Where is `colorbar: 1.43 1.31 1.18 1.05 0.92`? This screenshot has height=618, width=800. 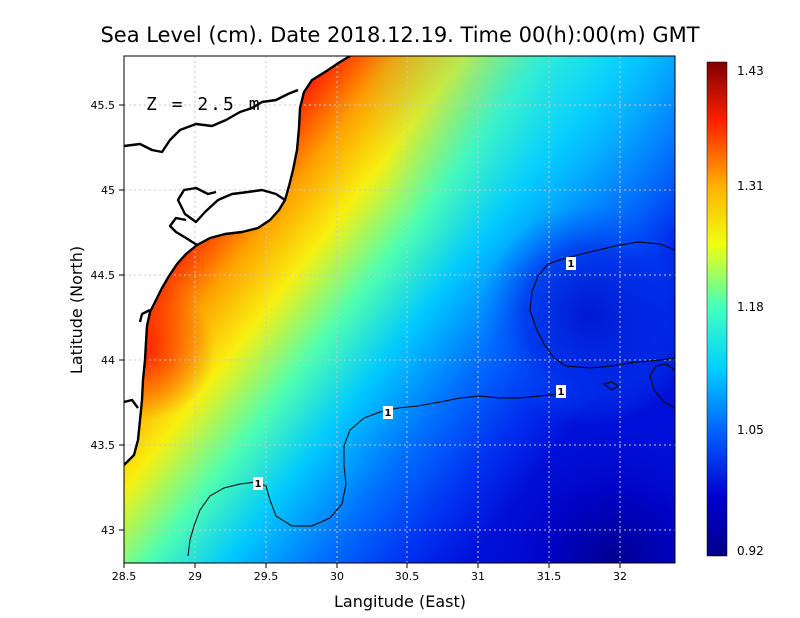 colorbar: 1.43 1.31 1.18 1.05 0.92 is located at coordinates (735, 309).